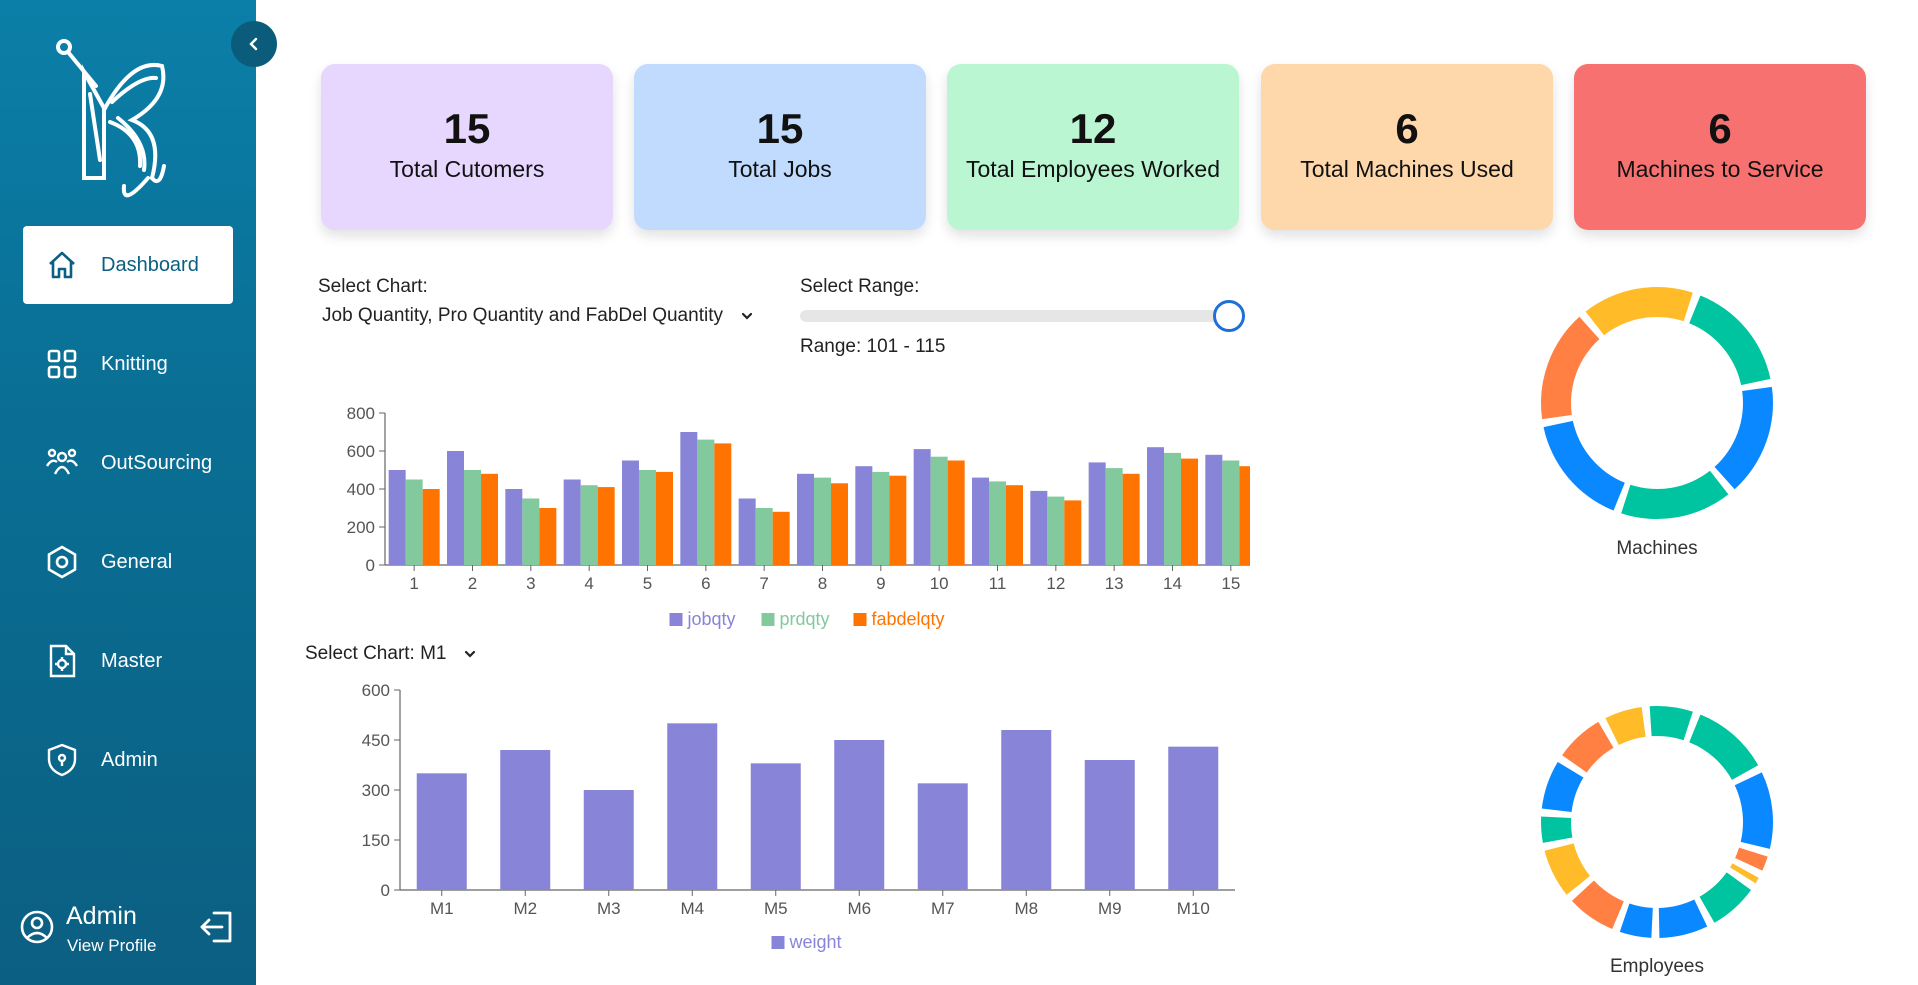 The height and width of the screenshot is (985, 1918). I want to click on bar-weight-M5, so click(775, 826).